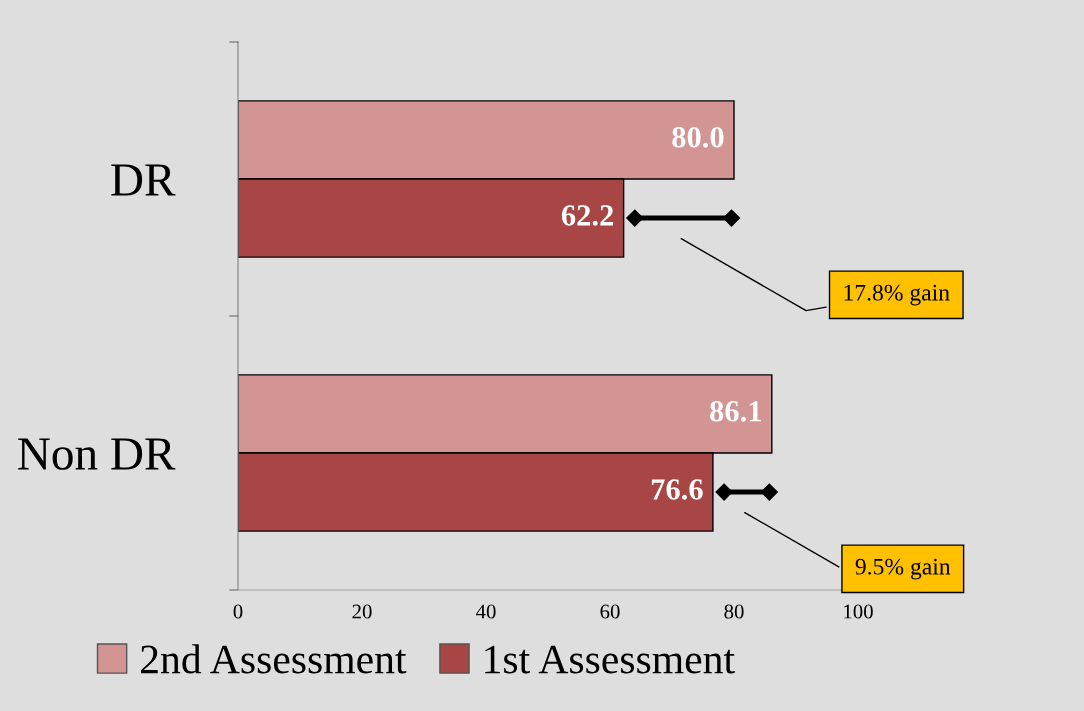 The height and width of the screenshot is (711, 1084). What do you see at coordinates (97, 454) in the screenshot?
I see `y-tick-label: Non DR` at bounding box center [97, 454].